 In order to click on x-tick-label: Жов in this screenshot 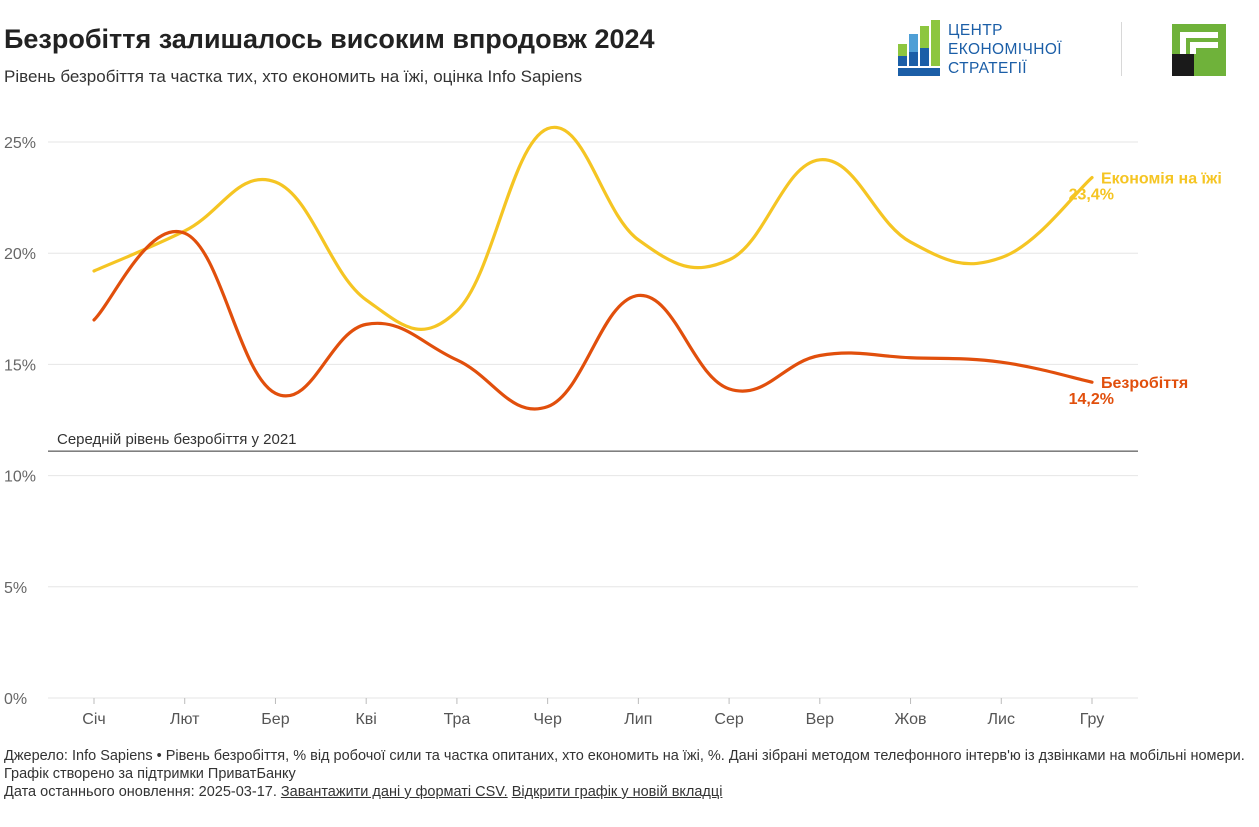, I will do `click(911, 719)`.